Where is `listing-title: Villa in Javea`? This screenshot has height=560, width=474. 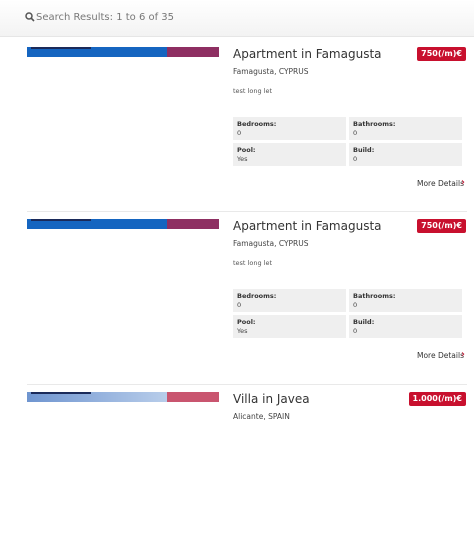
listing-title: Villa in Javea is located at coordinates (271, 399).